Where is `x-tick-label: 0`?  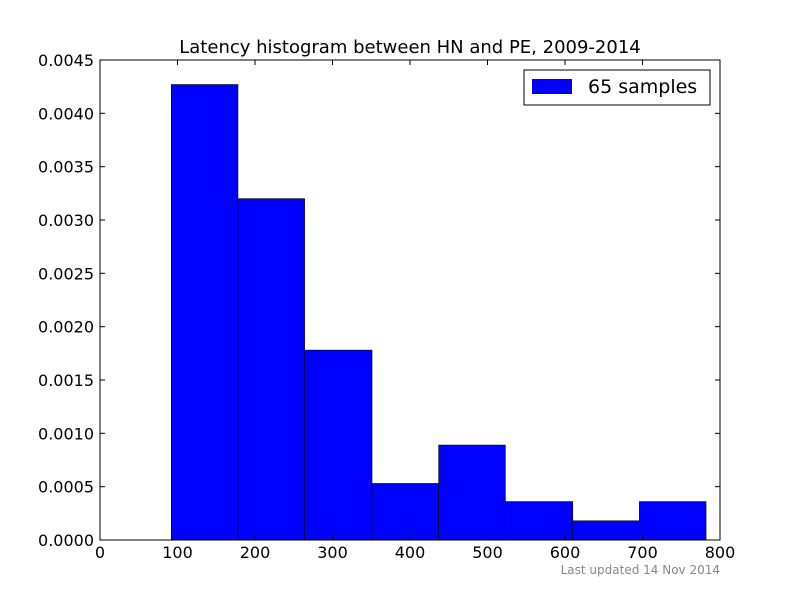 x-tick-label: 0 is located at coordinates (100, 552).